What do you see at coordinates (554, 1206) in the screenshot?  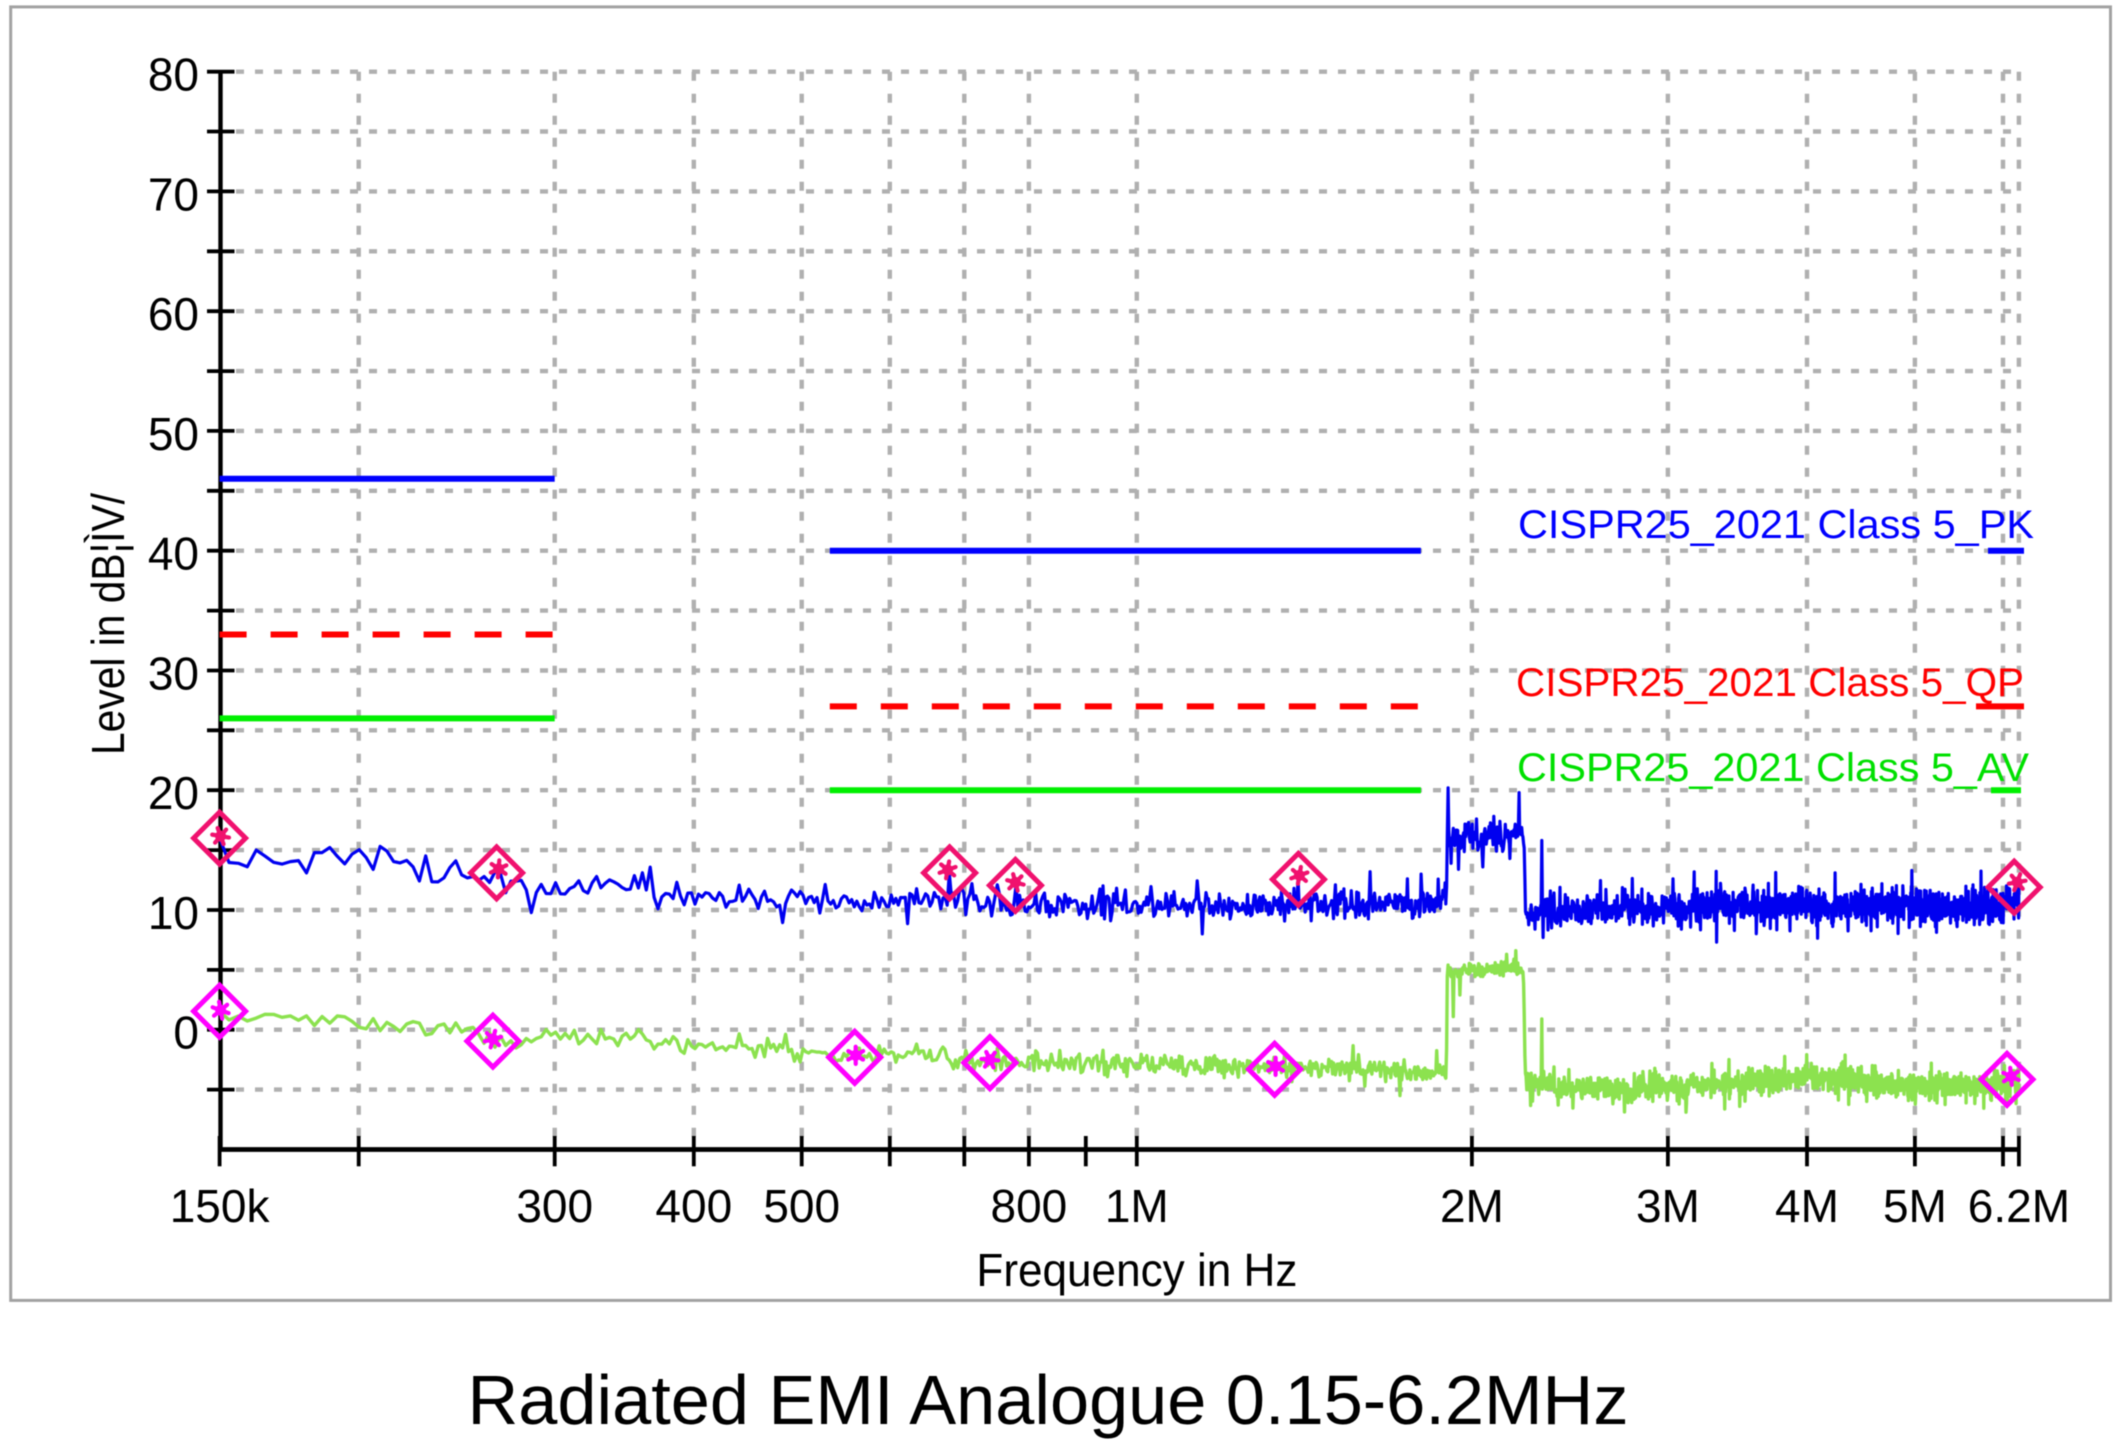 I see `svg-text: 300` at bounding box center [554, 1206].